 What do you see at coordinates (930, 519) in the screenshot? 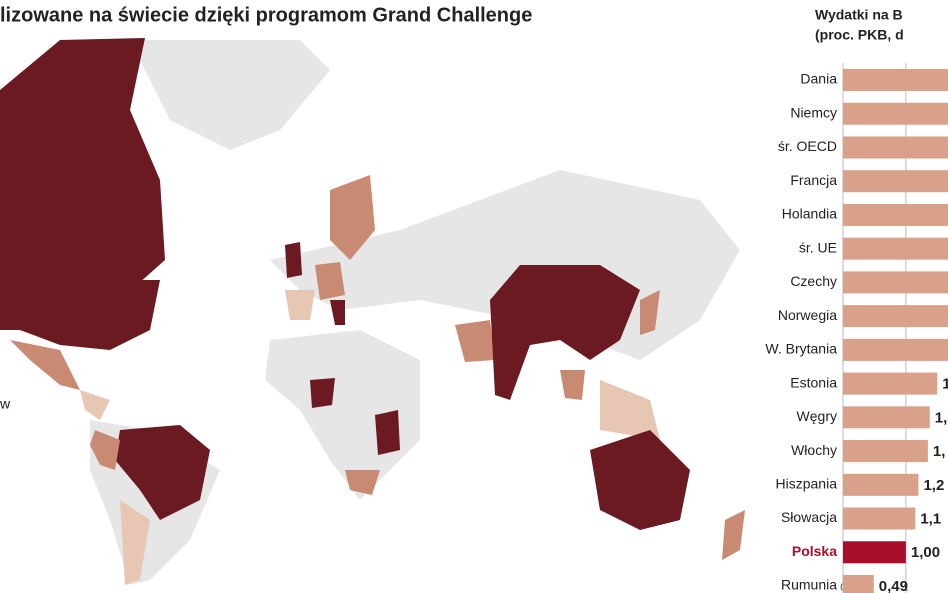
I see `value-label: 1,1` at bounding box center [930, 519].